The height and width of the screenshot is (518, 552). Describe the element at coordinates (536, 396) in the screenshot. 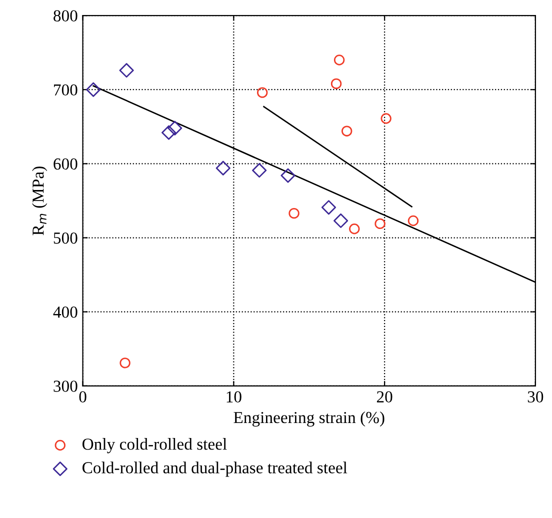

I see `x-tick-label: 30` at that location.